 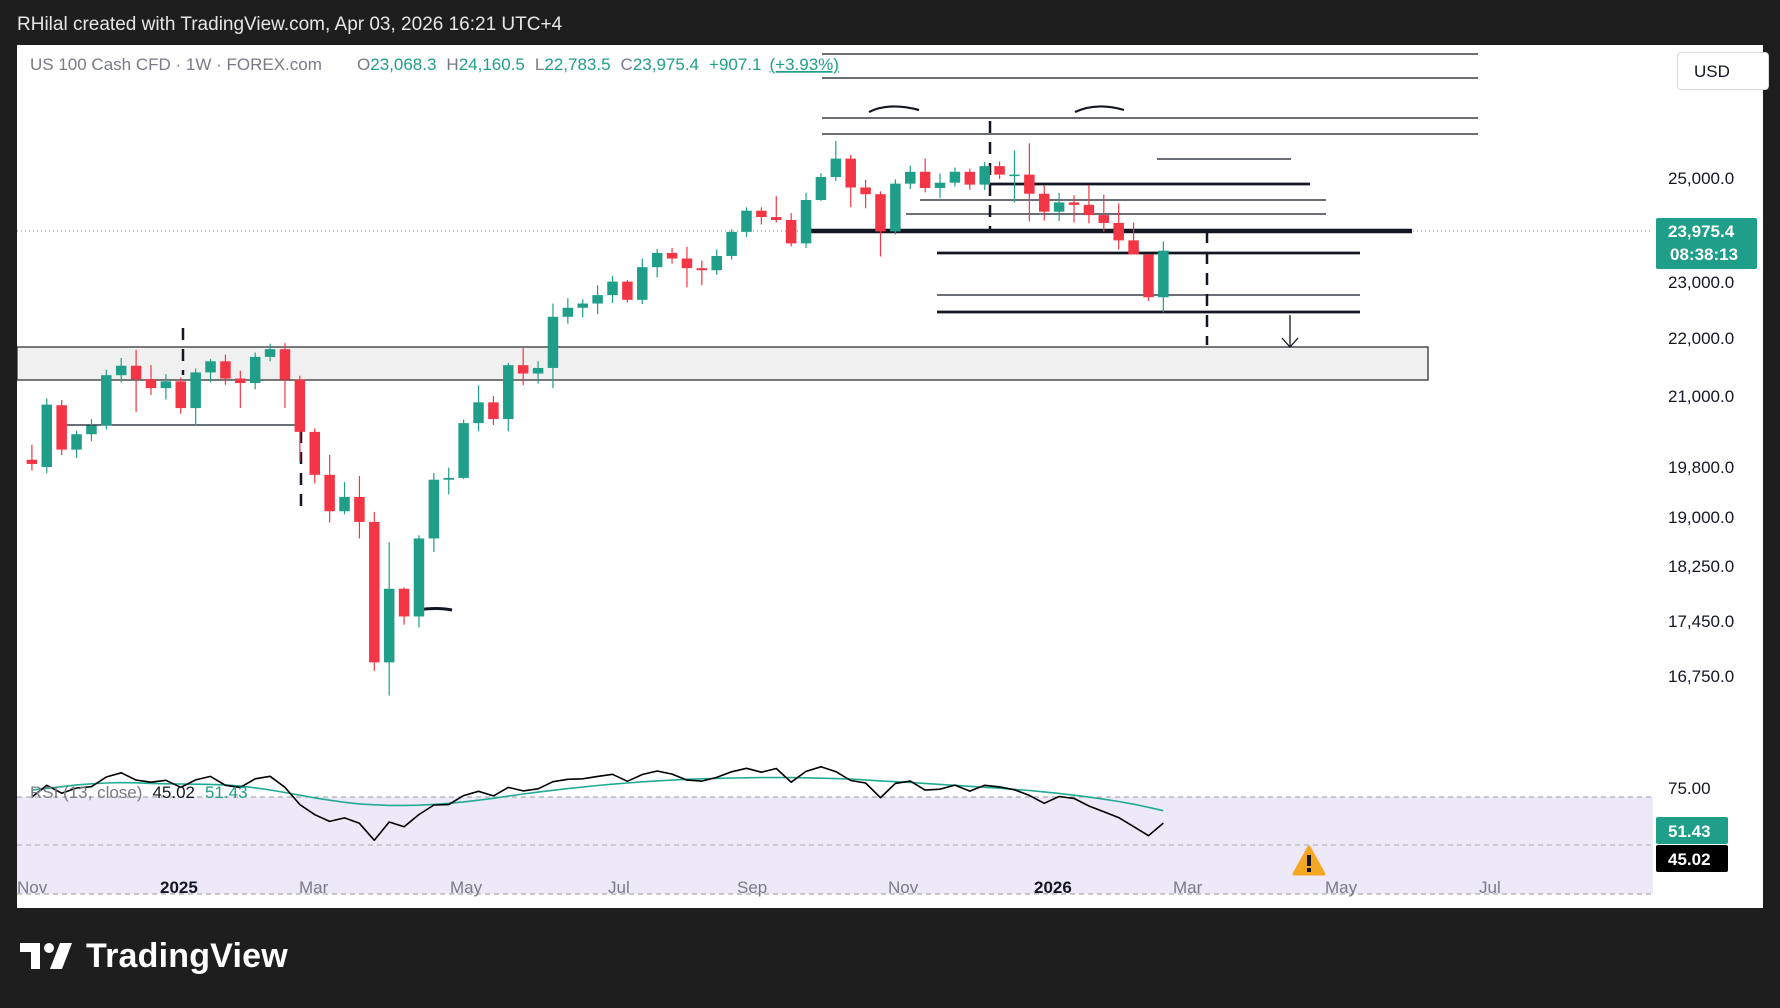 I want to click on rsi-pane, so click(x=597, y=803).